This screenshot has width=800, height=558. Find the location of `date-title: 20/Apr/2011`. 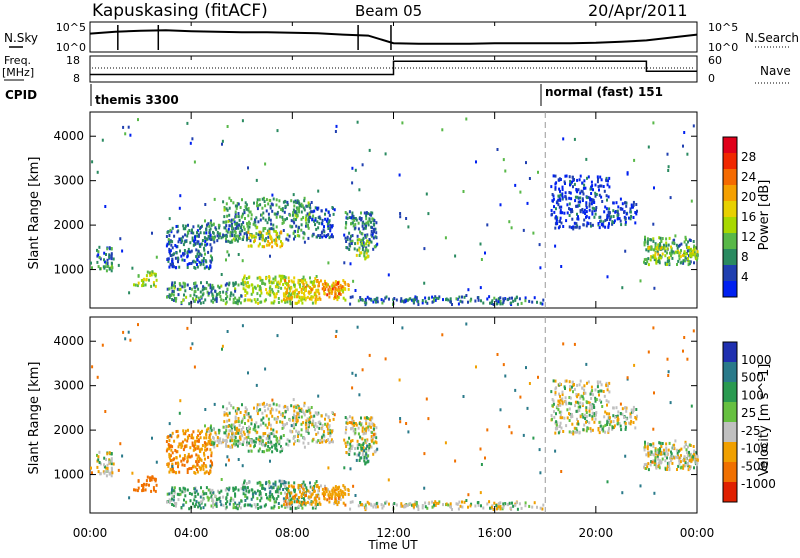

date-title: 20/Apr/2011 is located at coordinates (638, 10).